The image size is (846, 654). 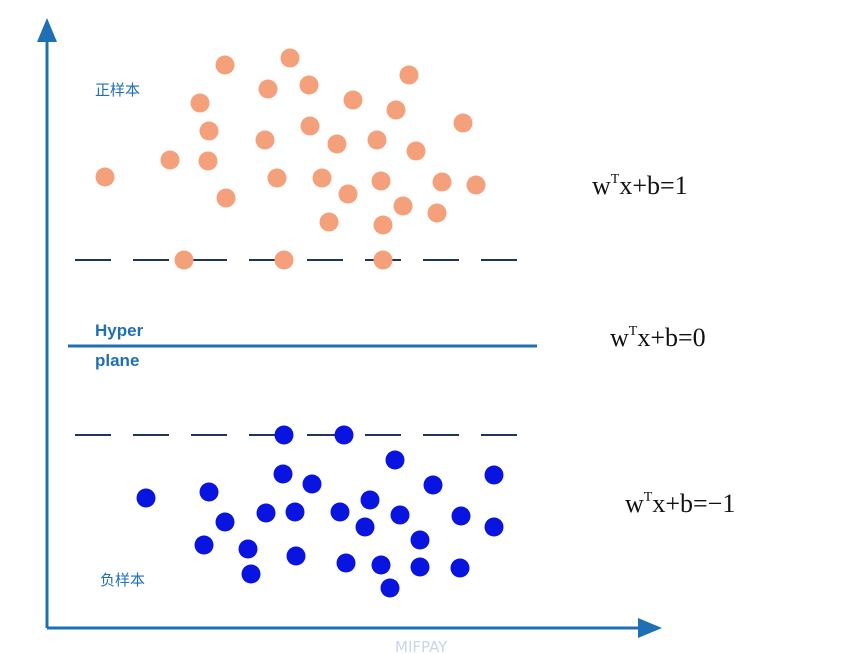 I want to click on negative-label: 负样本, so click(x=122, y=580).